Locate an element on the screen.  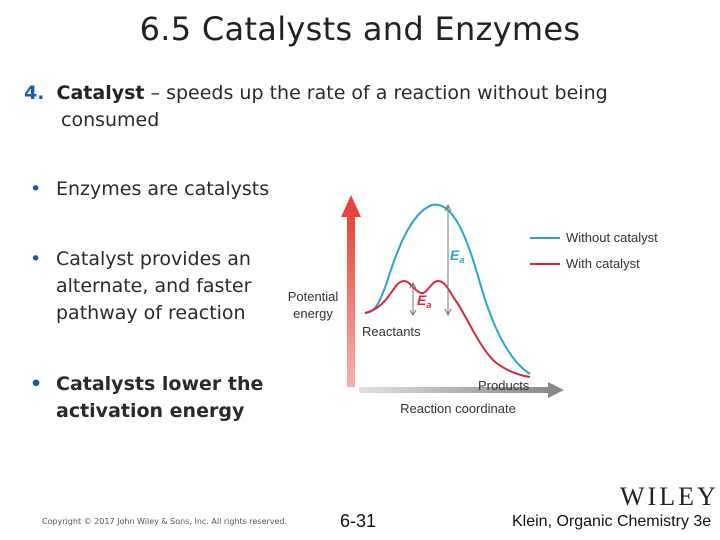
y-axis-label-line-1: Potential is located at coordinates (313, 296).